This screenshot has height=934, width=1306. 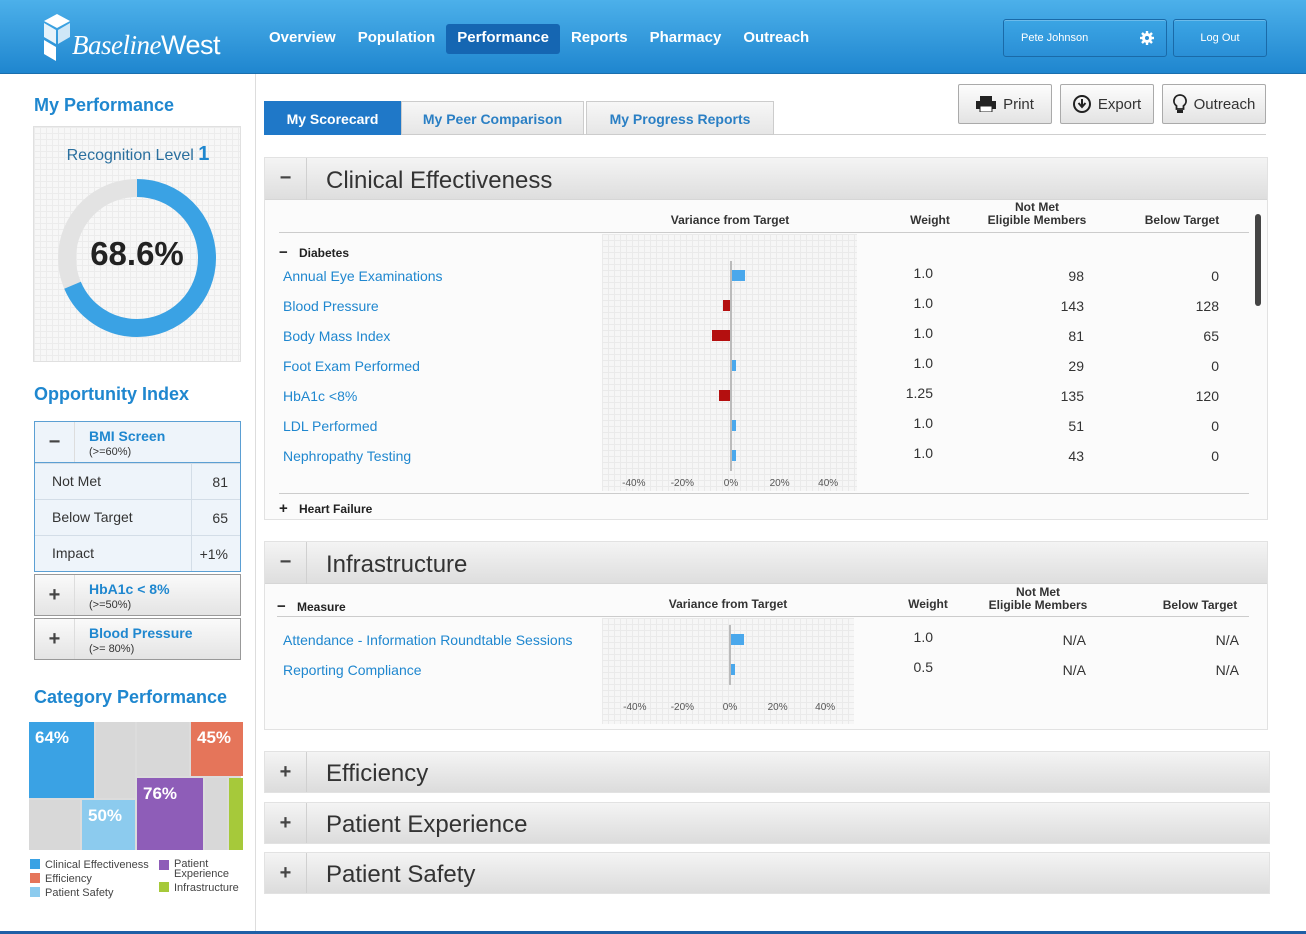 I want to click on nav-performance: Performance, so click(x=503, y=39).